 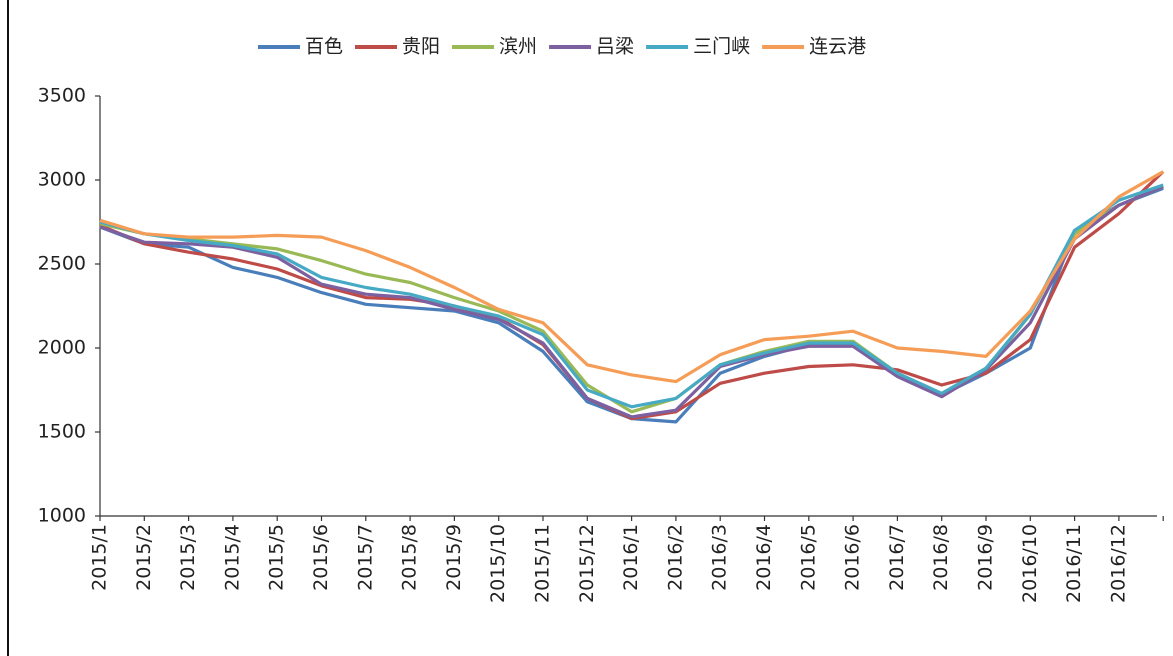 I want to click on legend-label: 贵阳, so click(x=421, y=47).